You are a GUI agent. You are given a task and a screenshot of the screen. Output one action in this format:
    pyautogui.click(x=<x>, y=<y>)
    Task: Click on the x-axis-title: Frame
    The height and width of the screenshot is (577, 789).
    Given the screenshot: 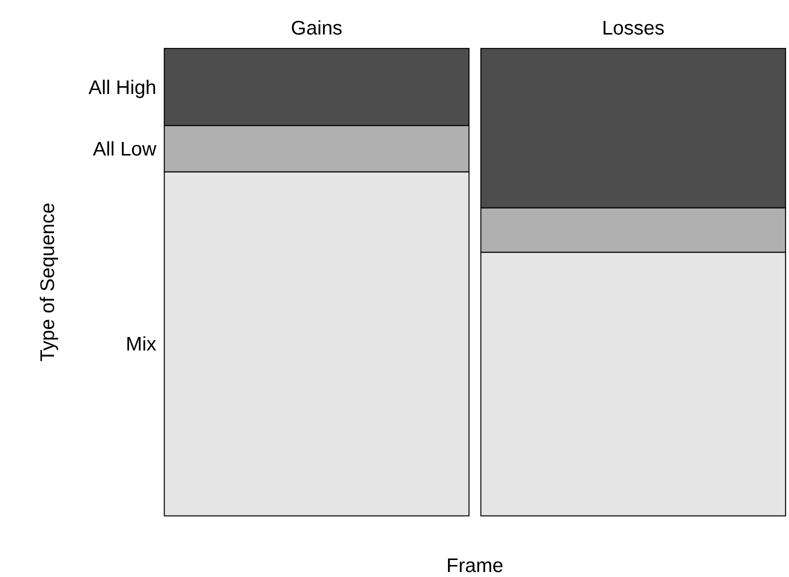 What is the action you would take?
    pyautogui.click(x=475, y=566)
    